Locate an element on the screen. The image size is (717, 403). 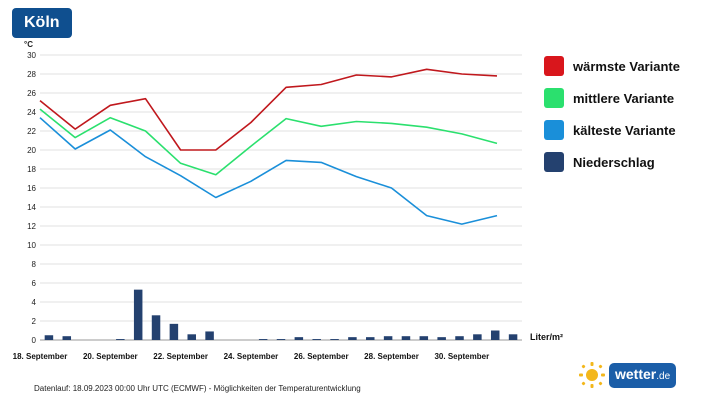
y-tick-label: 30 is located at coordinates (31, 55).